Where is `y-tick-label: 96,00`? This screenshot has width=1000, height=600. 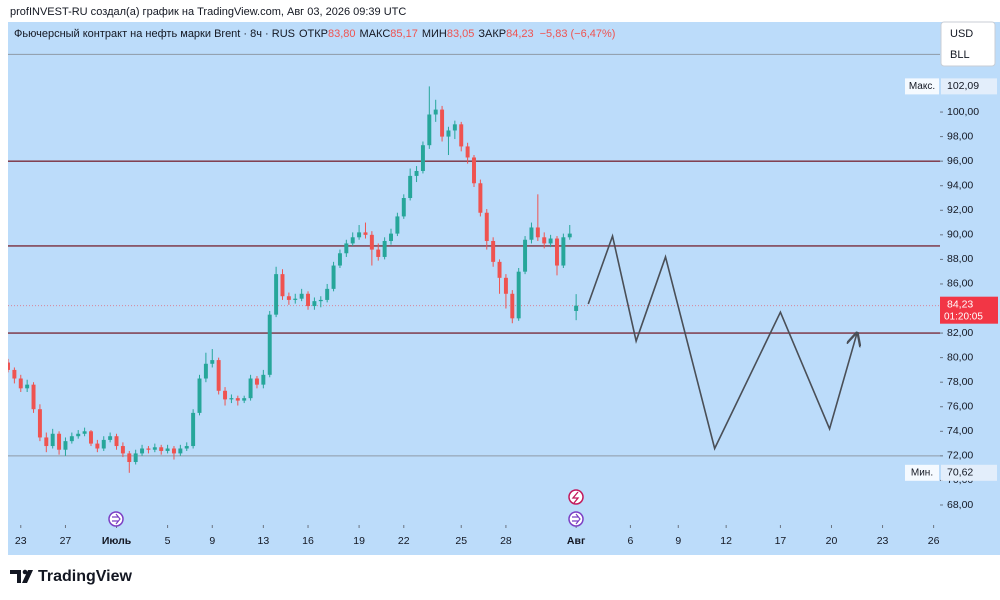 y-tick-label: 96,00 is located at coordinates (960, 161).